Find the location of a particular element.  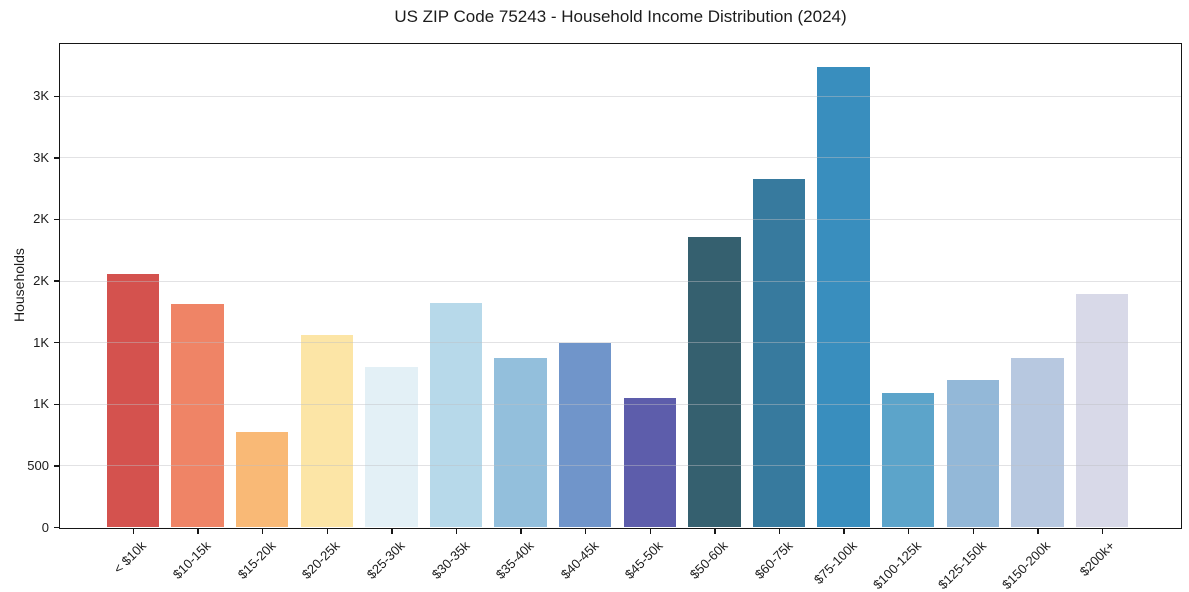

bar-40-45k is located at coordinates (585, 435).